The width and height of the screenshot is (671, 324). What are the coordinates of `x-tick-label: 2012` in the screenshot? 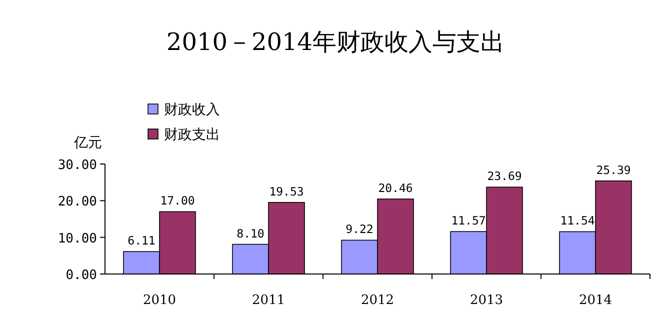 It's located at (377, 300).